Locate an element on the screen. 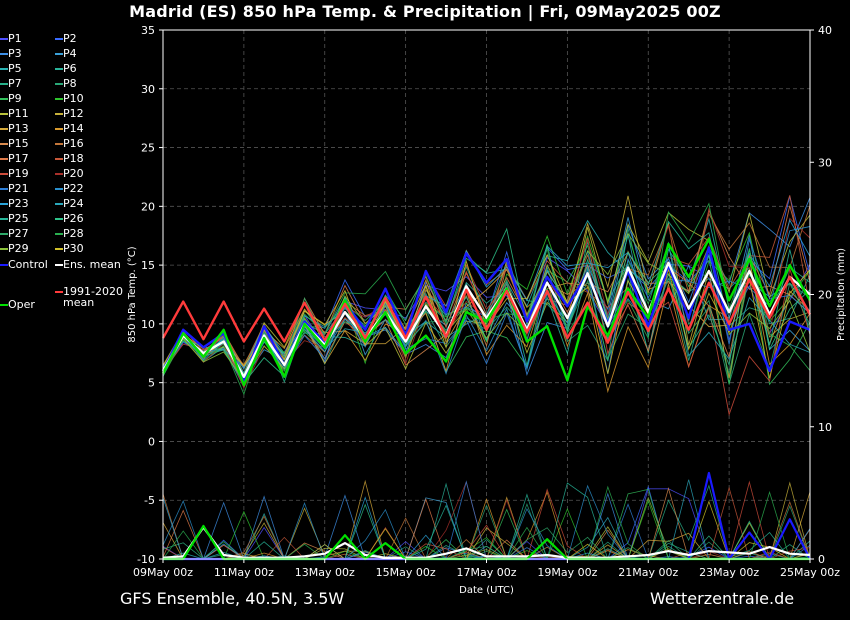  model-info: GFS Ensemble, 40.5N, 3.5W is located at coordinates (232, 598).